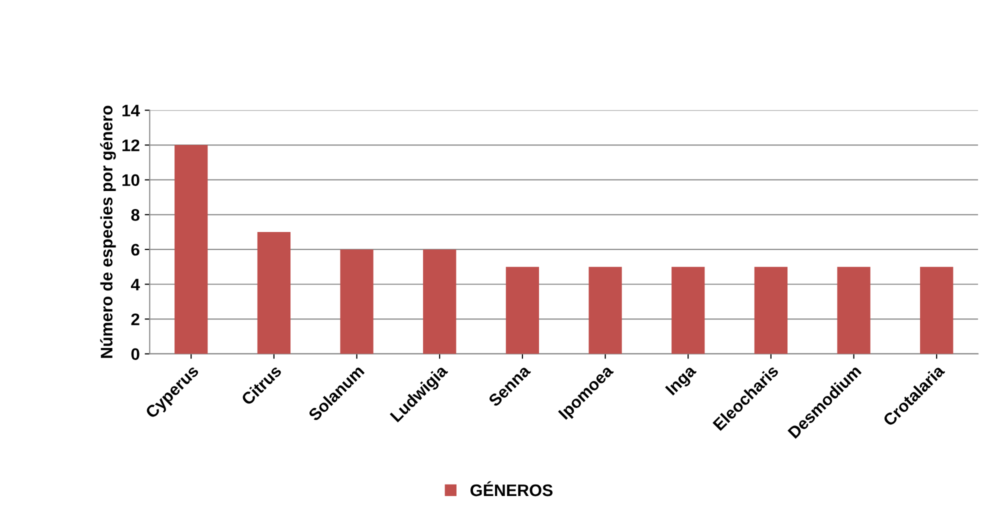 Image resolution: width=998 pixels, height=525 pixels. Describe the element at coordinates (131, 180) in the screenshot. I see `y-tick-label: 10` at that location.